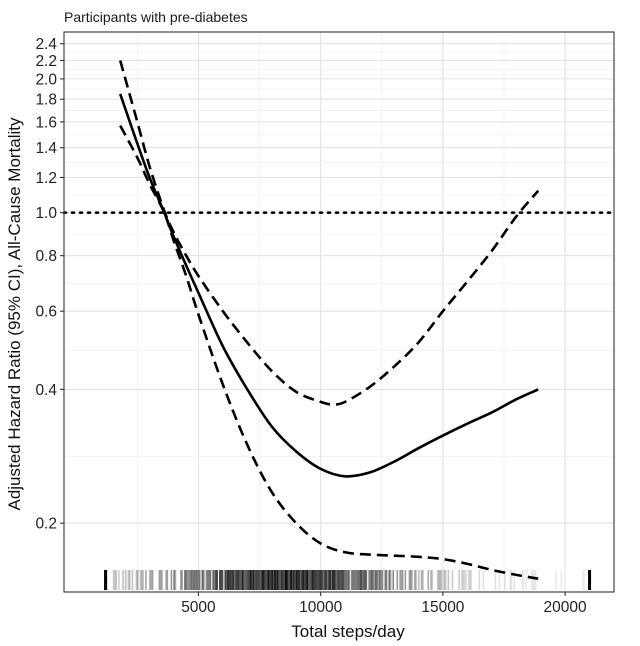 The width and height of the screenshot is (640, 646). I want to click on y-tick-label: 1.0, so click(46, 213).